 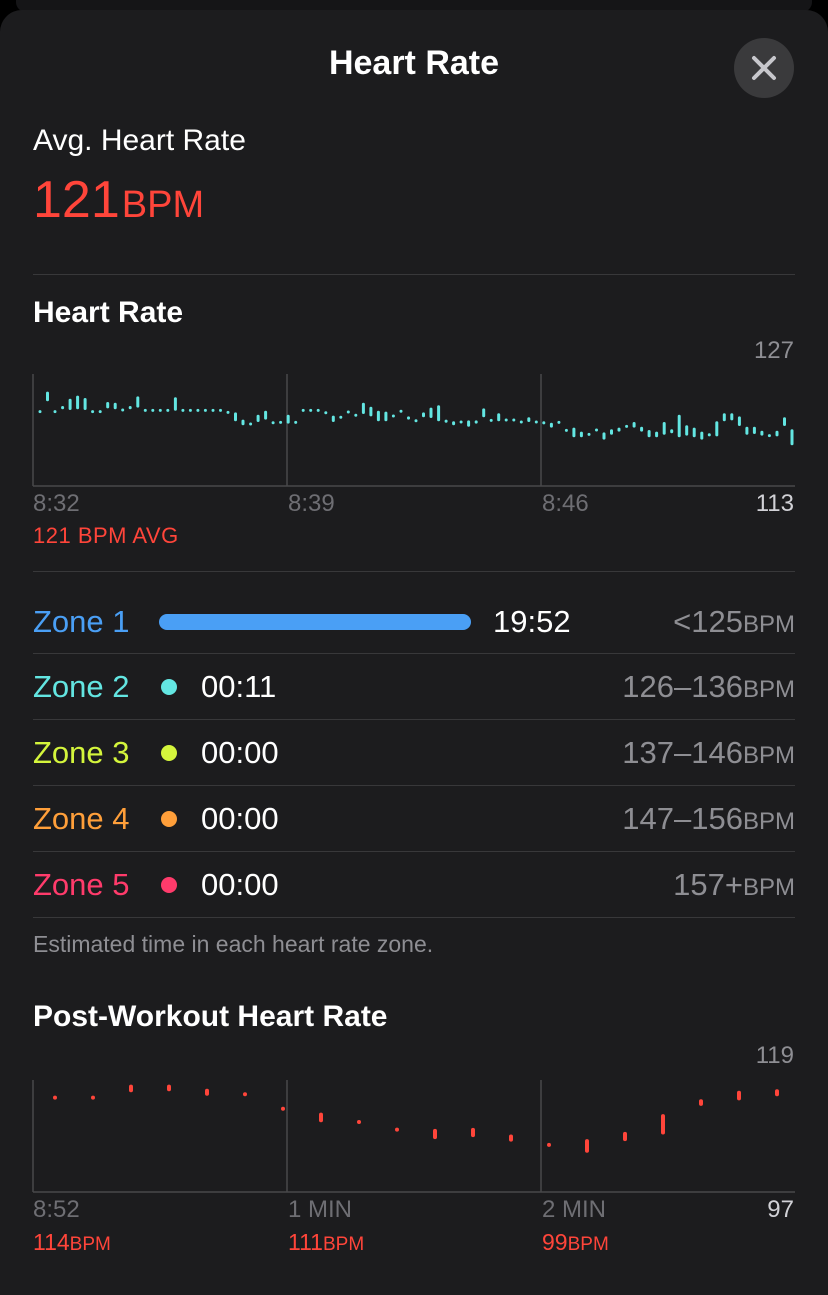 What do you see at coordinates (343, 1244) in the screenshot?
I see `post-value-unit: BPM` at bounding box center [343, 1244].